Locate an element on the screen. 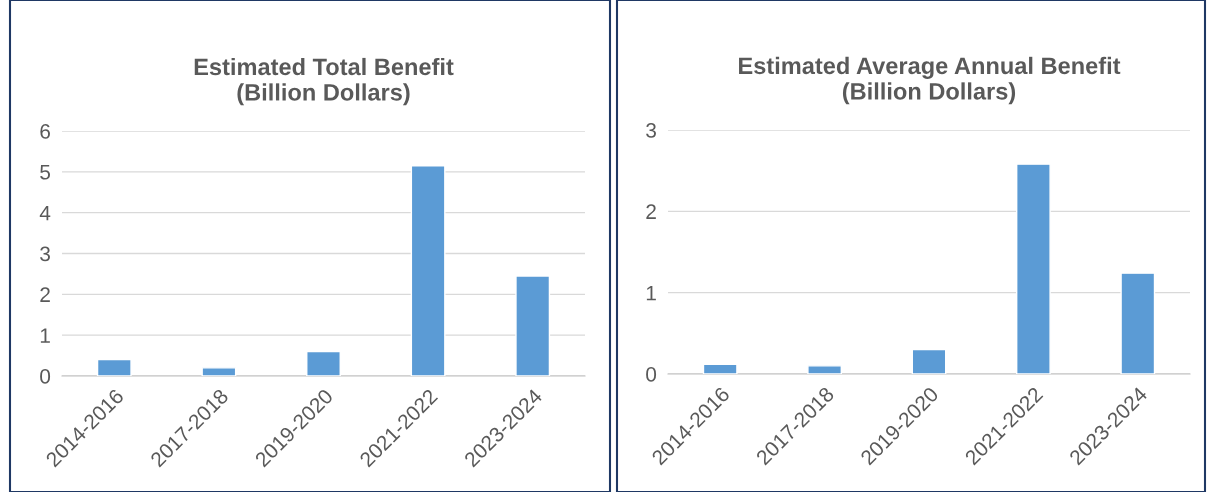  y-tick-label: 5 is located at coordinates (45, 172).